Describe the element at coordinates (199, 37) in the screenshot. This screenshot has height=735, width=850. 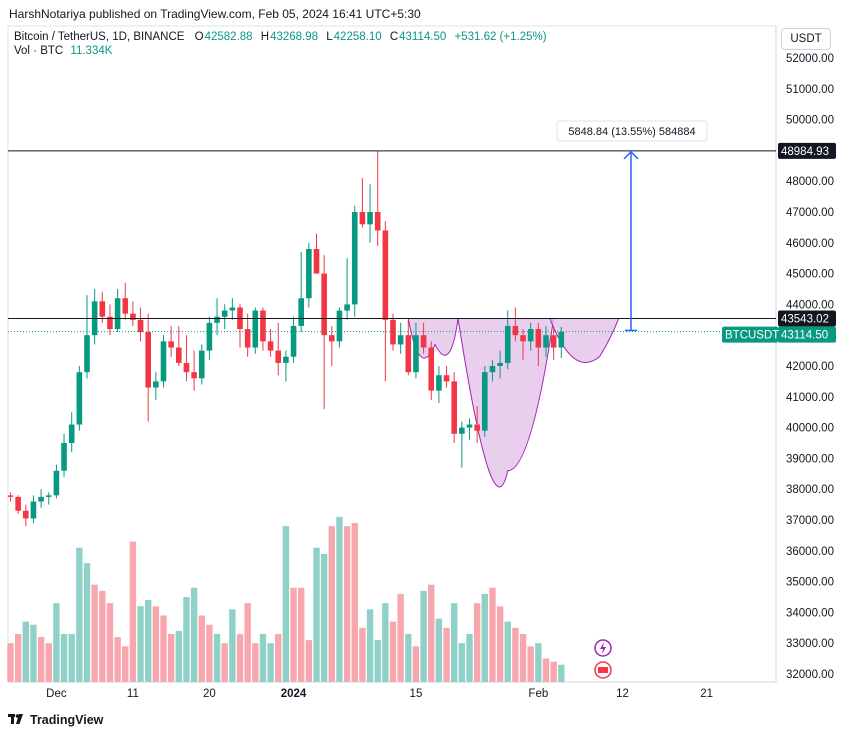
I see `open-label: O` at that location.